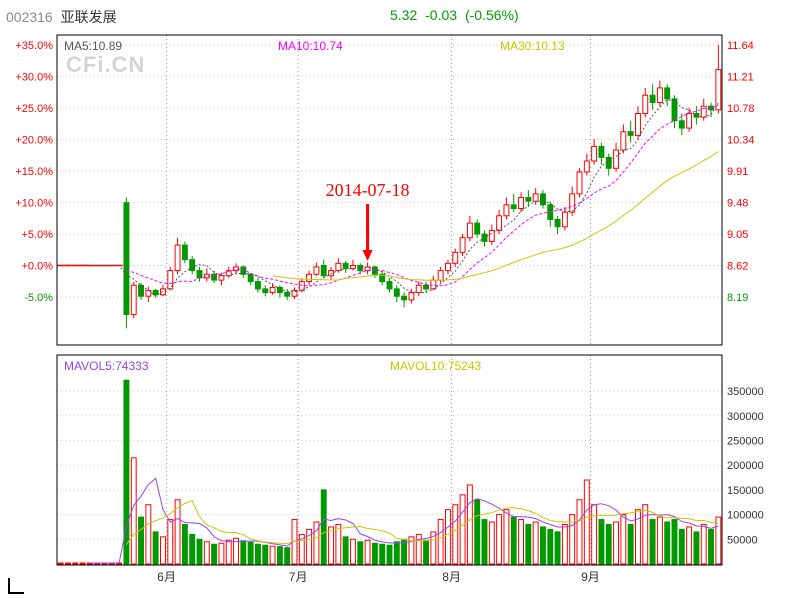 The image size is (800, 600). Describe the element at coordinates (590, 577) in the screenshot. I see `month-axis-label: 9月` at that location.